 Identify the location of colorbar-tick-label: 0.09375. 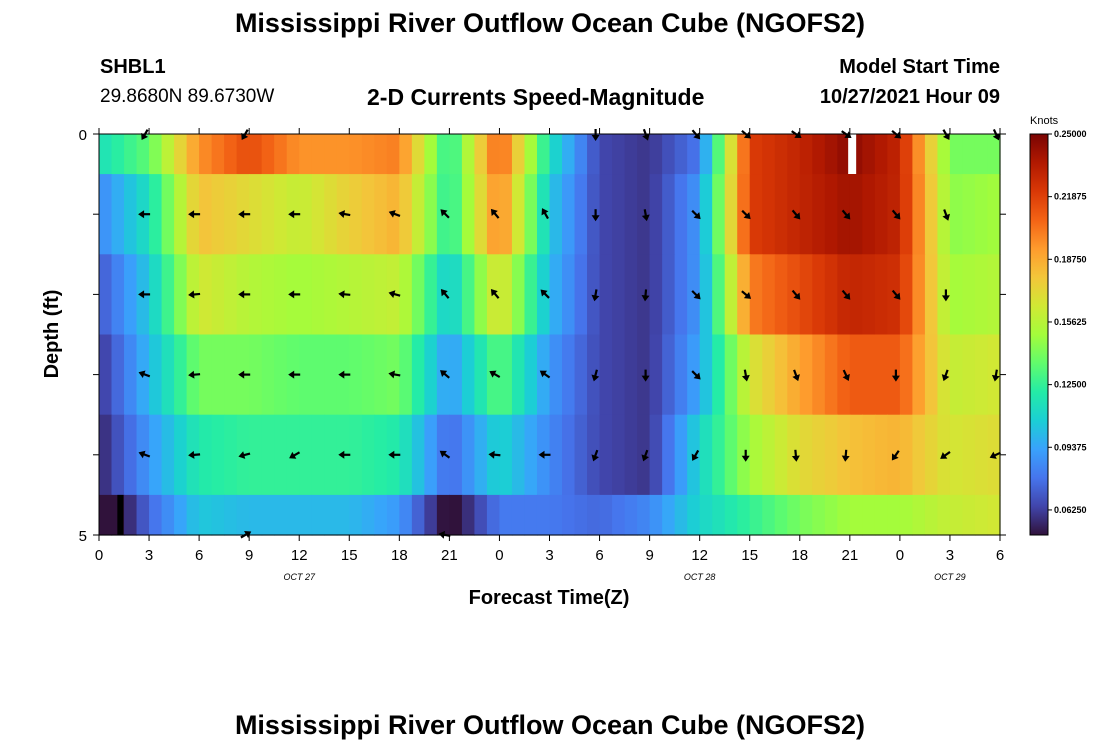
(1070, 447).